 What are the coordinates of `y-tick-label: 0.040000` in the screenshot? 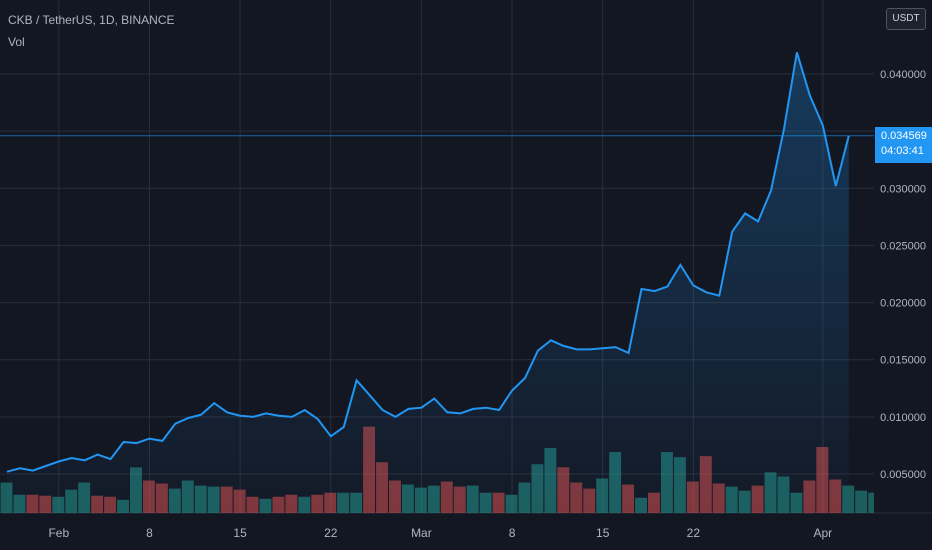 It's located at (903, 75).